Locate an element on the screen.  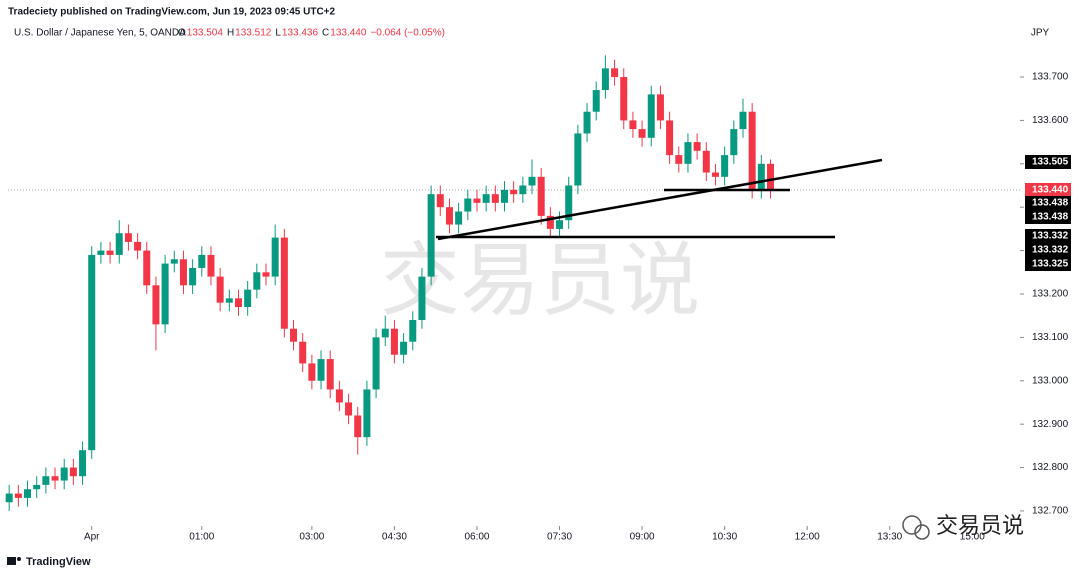
ohlc-value: 133.512 is located at coordinates (253, 33).